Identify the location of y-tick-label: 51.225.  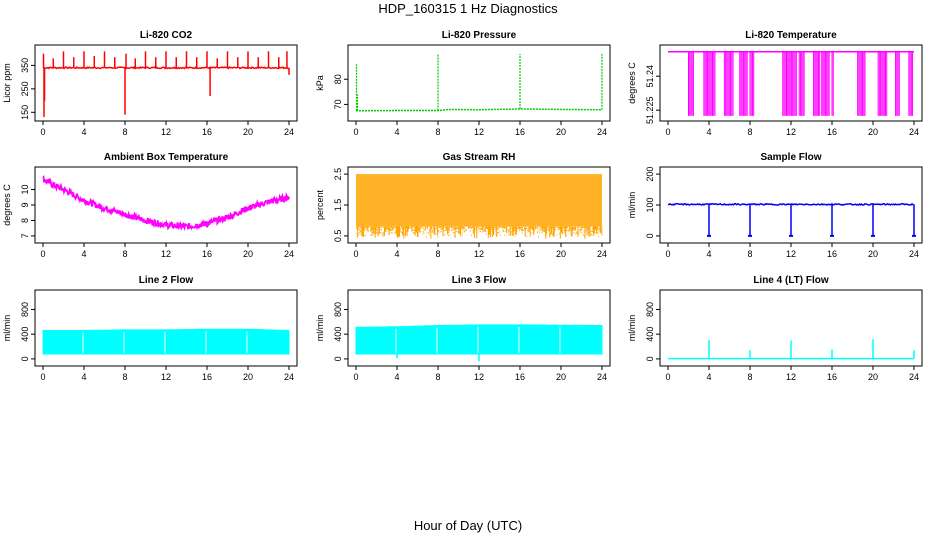
(650, 110).